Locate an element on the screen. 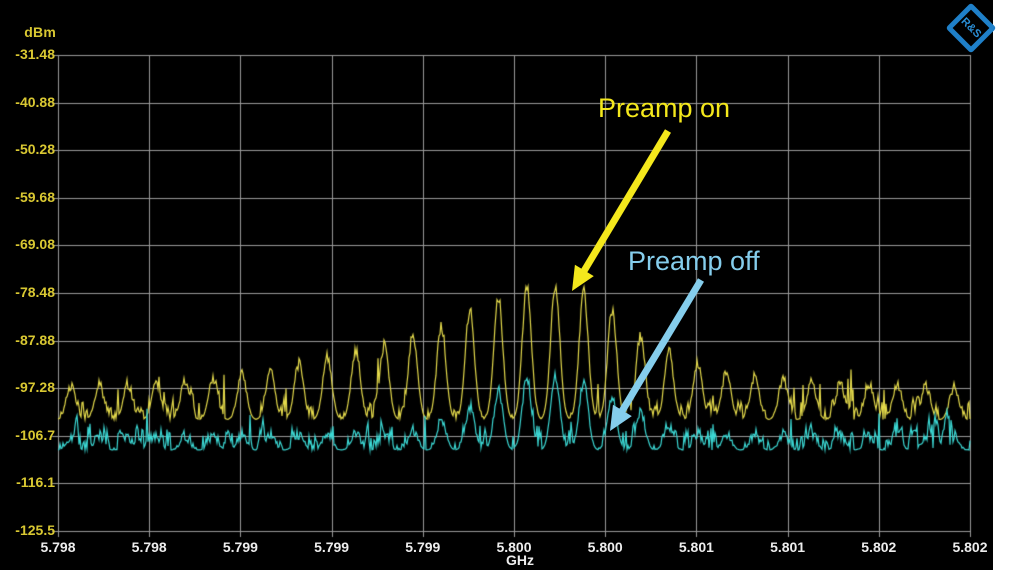 Image resolution: width=1024 pixels, height=576 pixels. y-tick-label: -125.5 is located at coordinates (35, 530).